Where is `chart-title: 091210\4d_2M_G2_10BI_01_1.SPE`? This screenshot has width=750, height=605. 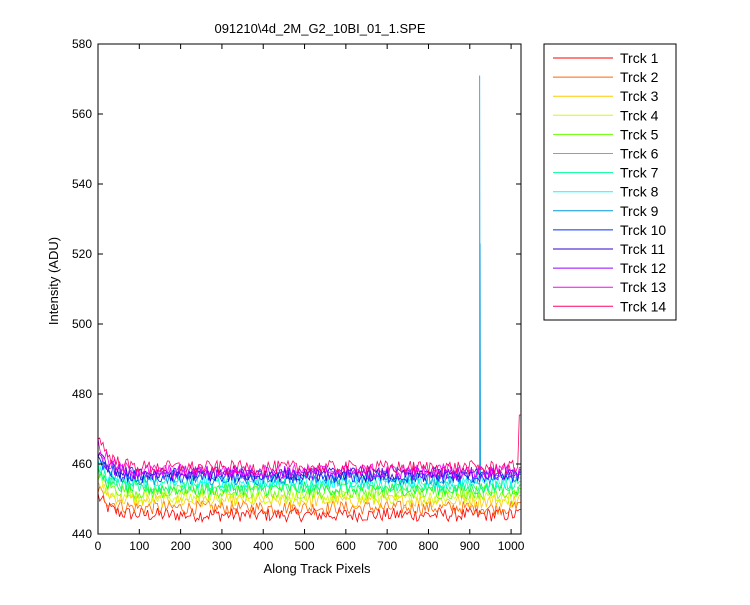
chart-title: 091210\4d_2M_G2_10BI_01_1.SPE is located at coordinates (319, 28).